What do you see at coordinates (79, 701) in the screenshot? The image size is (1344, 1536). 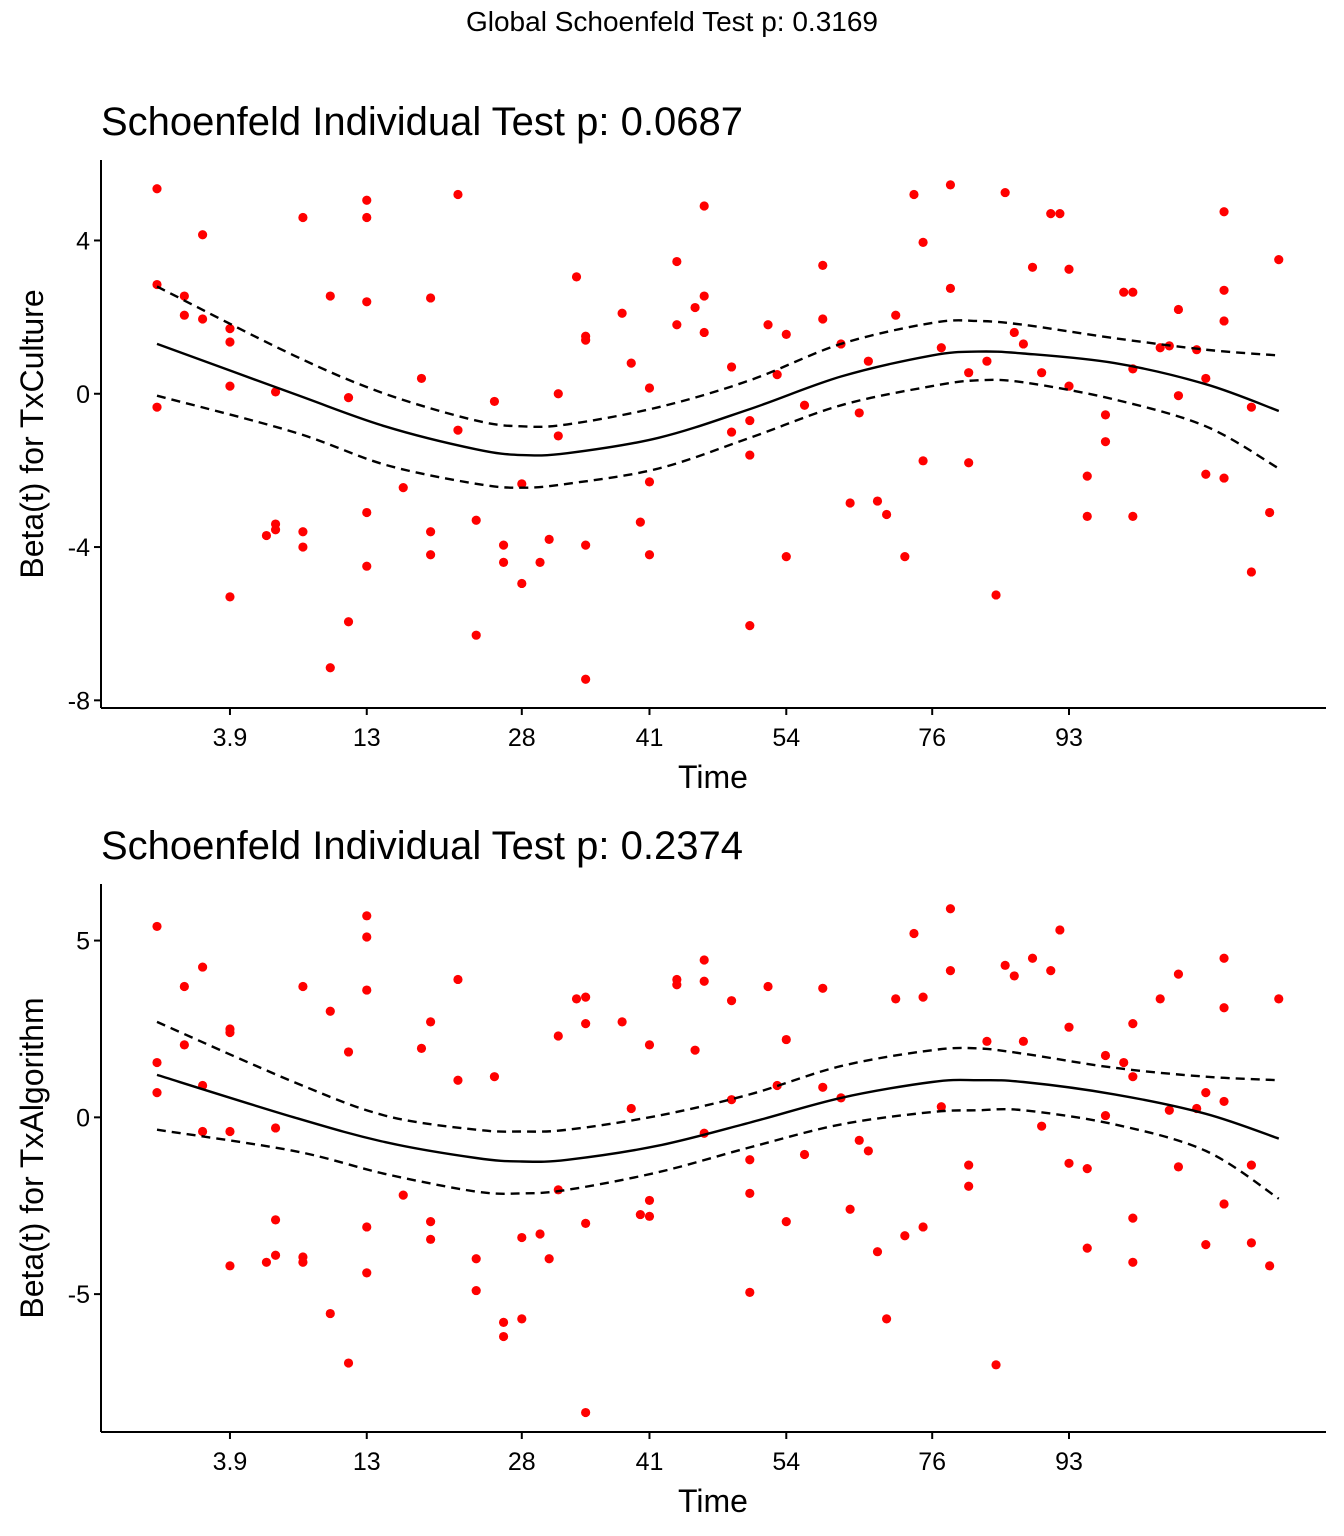 I see `y-tick-label: -8` at bounding box center [79, 701].